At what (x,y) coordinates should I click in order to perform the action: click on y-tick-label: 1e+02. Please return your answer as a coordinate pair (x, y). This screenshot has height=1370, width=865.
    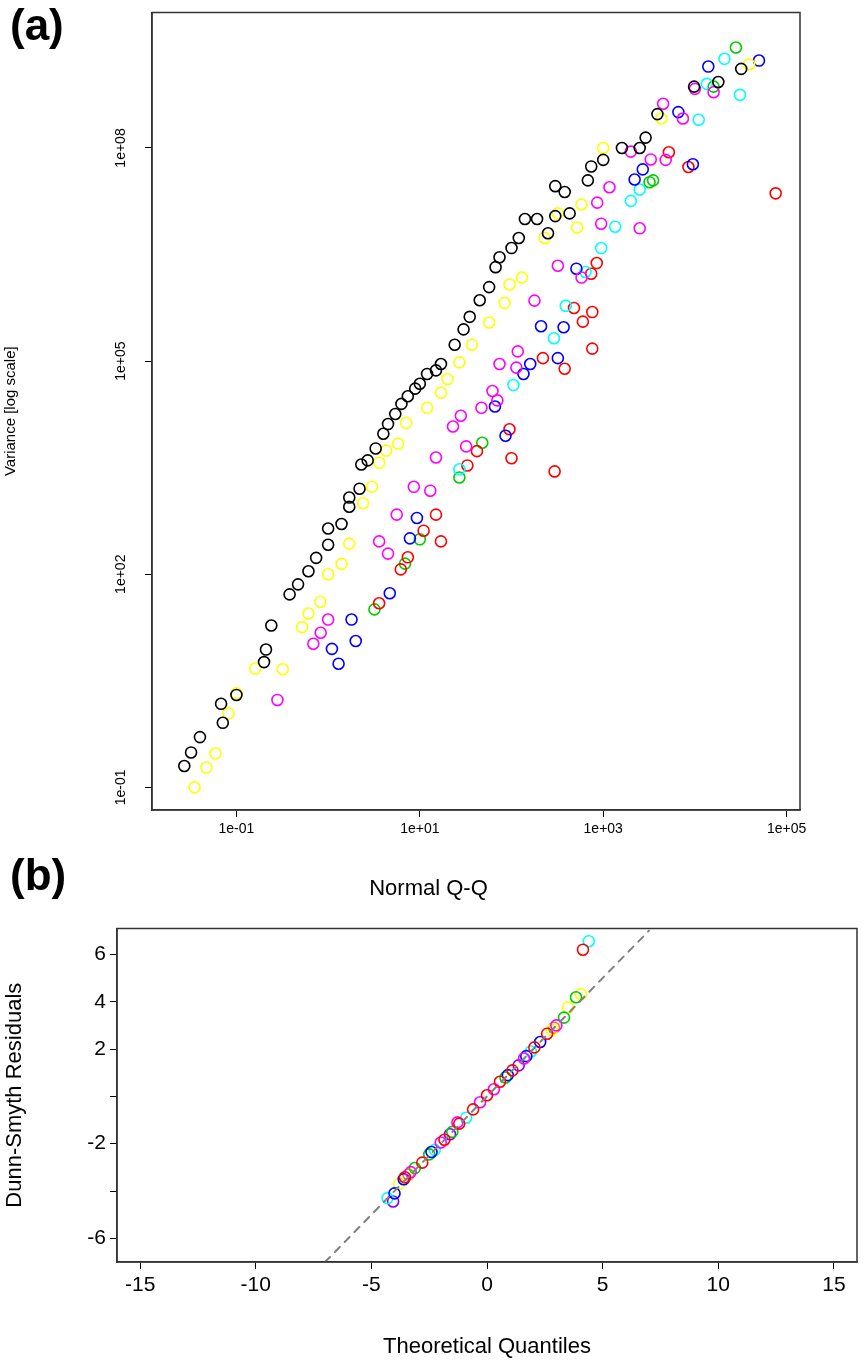
    Looking at the image, I should click on (120, 574).